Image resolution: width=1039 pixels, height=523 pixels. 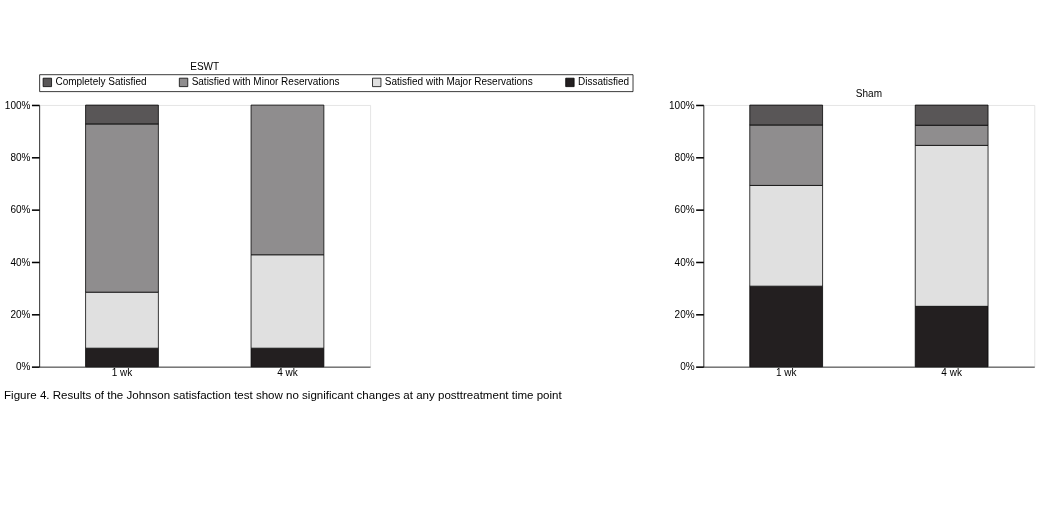 I want to click on caption: Figure 4. Results of the Johnson satisfaction test show no significant changes at any posttreatment time point, so click(x=283, y=394).